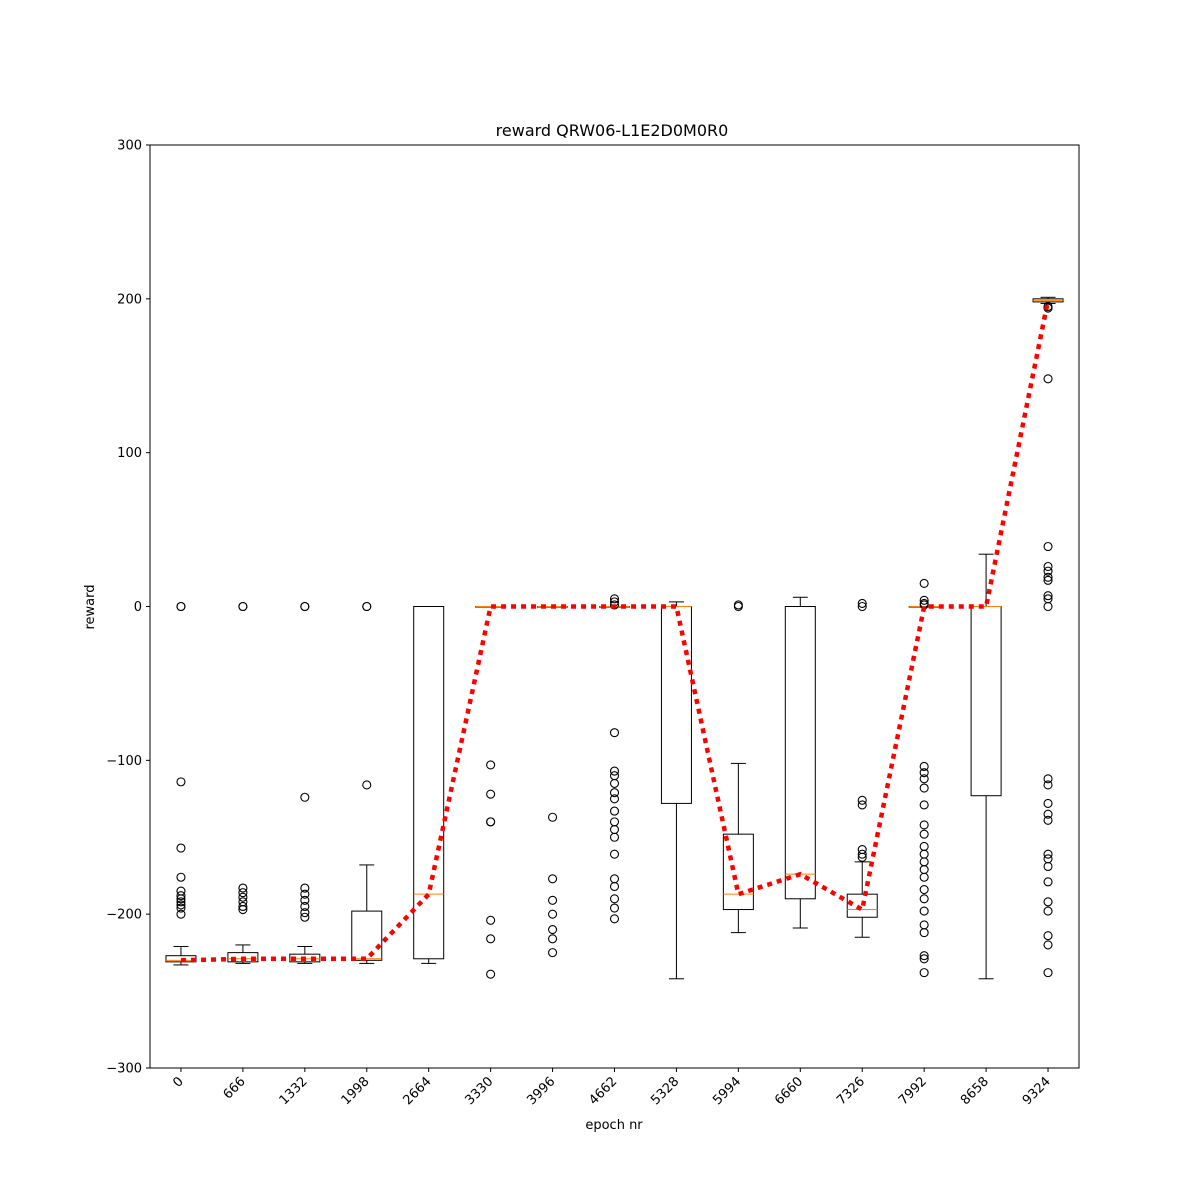 The height and width of the screenshot is (1200, 1200). Describe the element at coordinates (129, 453) in the screenshot. I see `y-tick-label: 100` at that location.